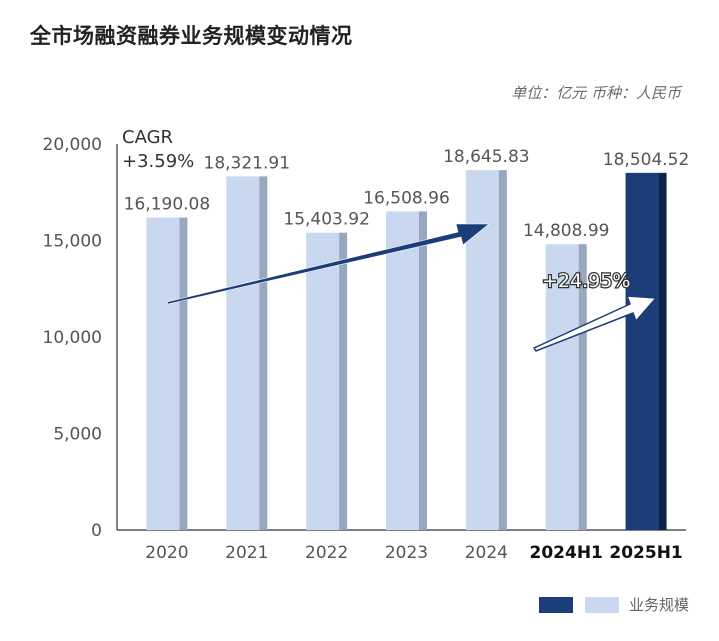  Describe the element at coordinates (167, 205) in the screenshot. I see `bar-value-label: 16,190.08` at that location.